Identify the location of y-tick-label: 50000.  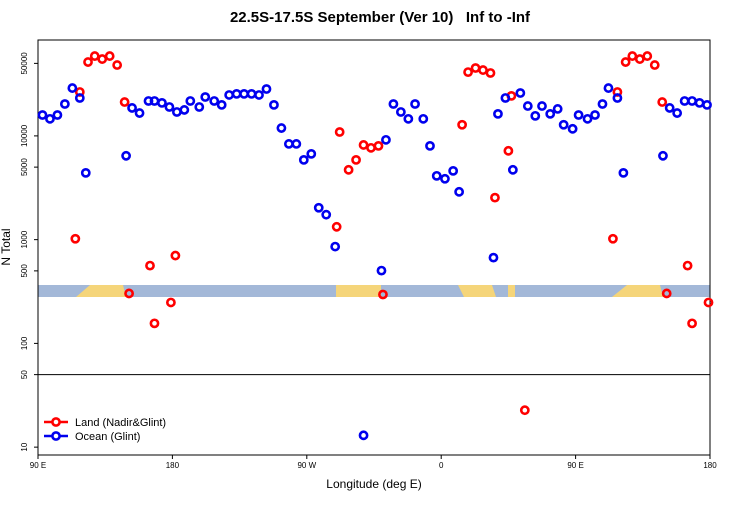
(24, 63).